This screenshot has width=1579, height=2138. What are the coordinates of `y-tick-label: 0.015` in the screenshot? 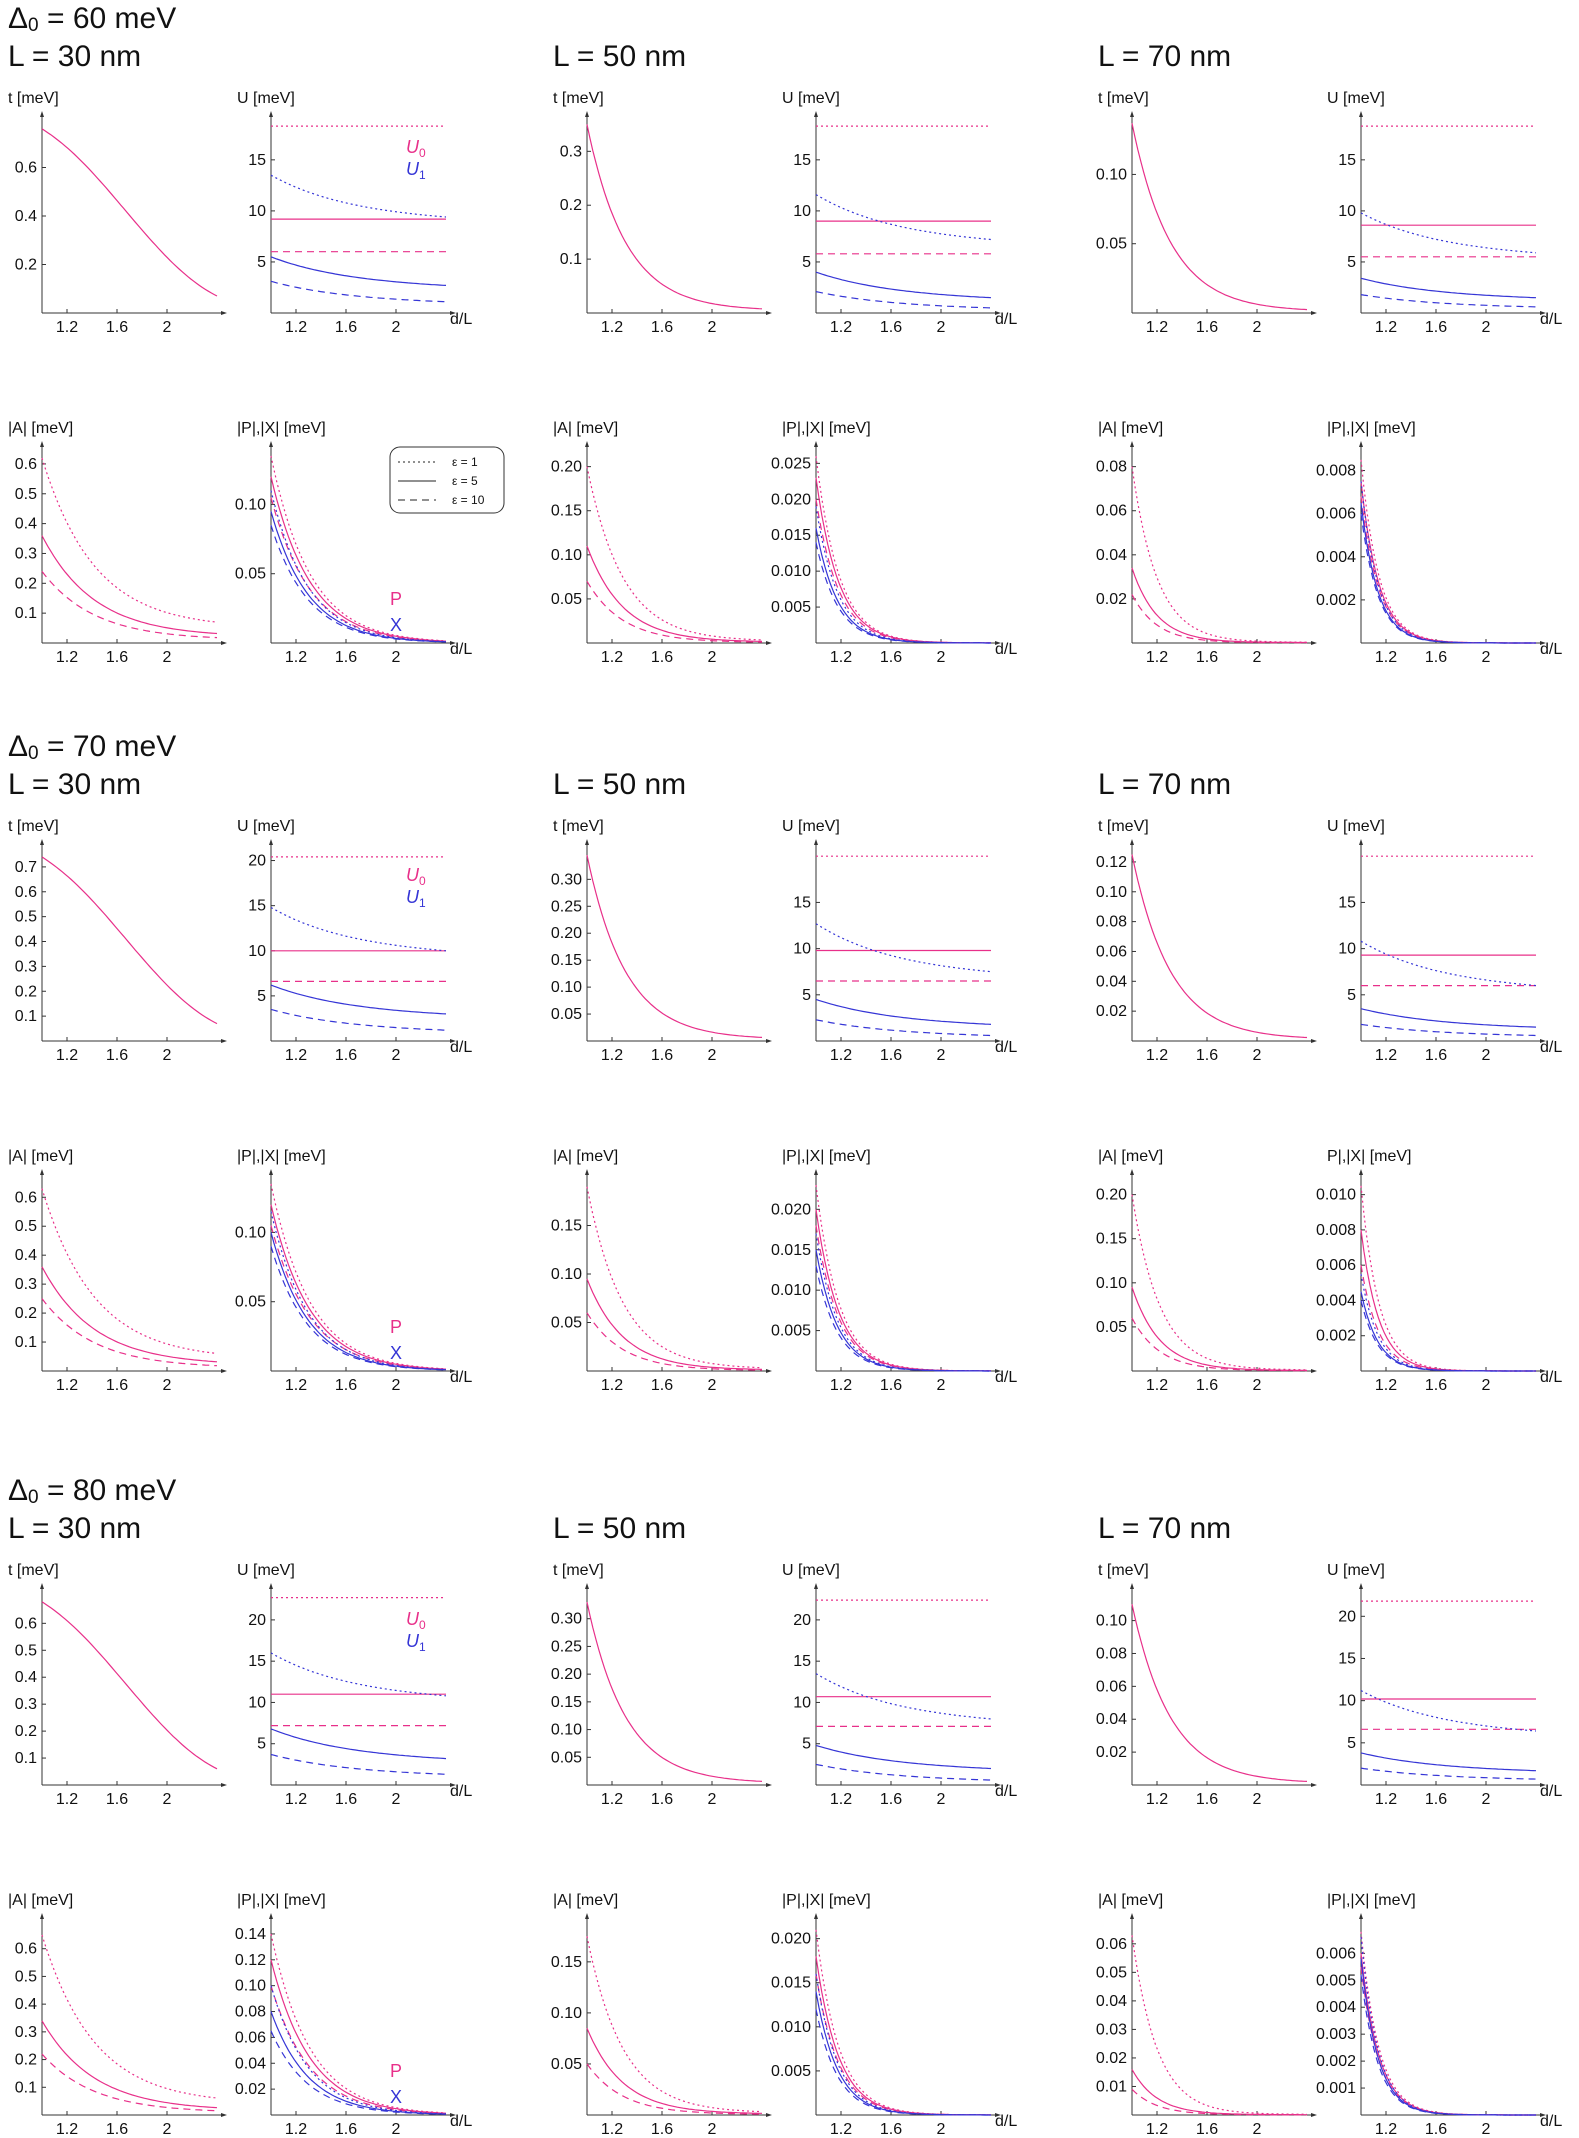 It's located at (791, 1983).